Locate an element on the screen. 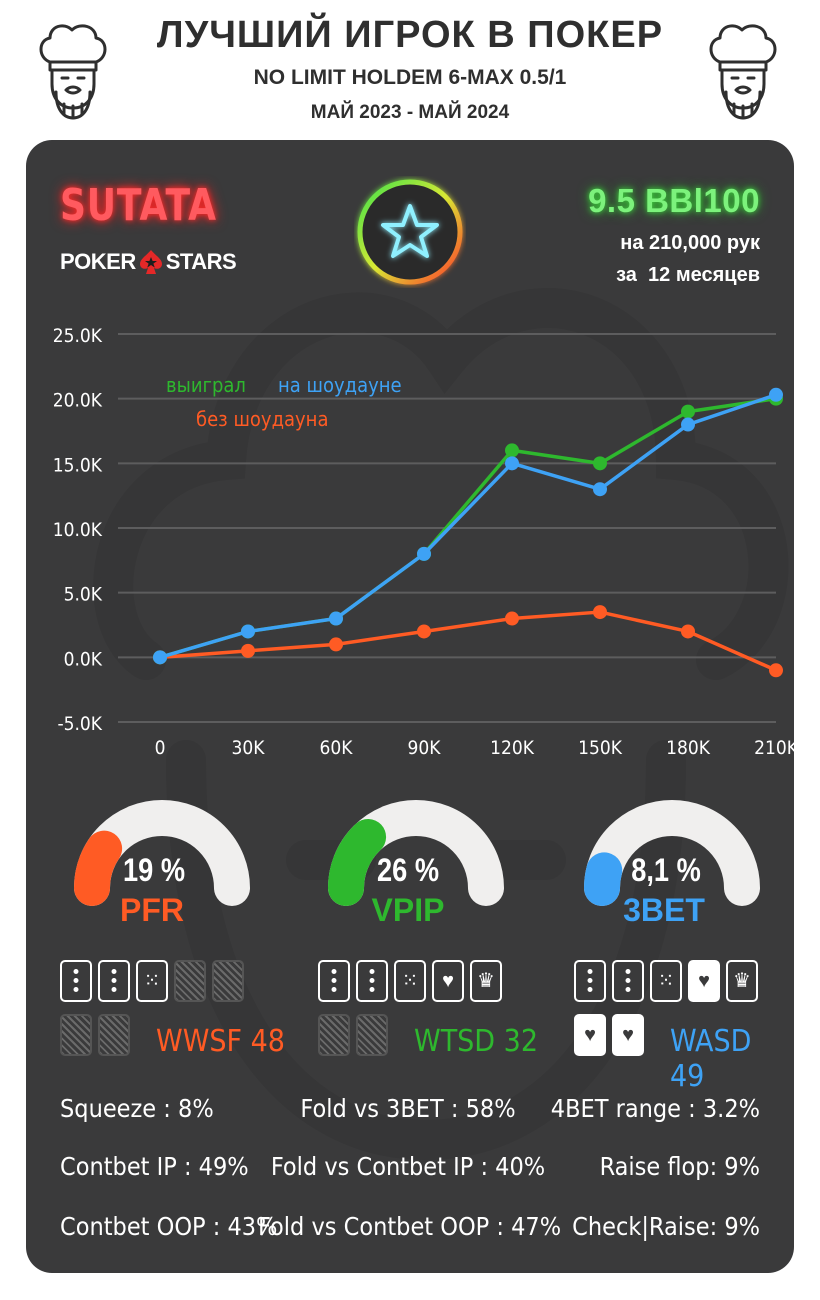  y-tick-label: 10.0K is located at coordinates (78, 530).